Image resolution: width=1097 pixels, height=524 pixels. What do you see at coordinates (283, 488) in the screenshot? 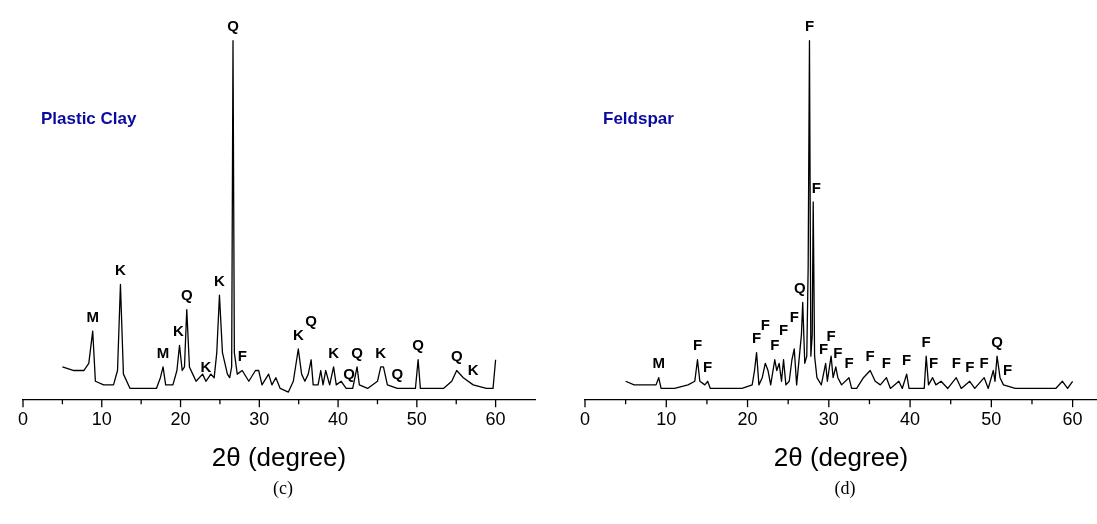
I see `text: (c)` at bounding box center [283, 488].